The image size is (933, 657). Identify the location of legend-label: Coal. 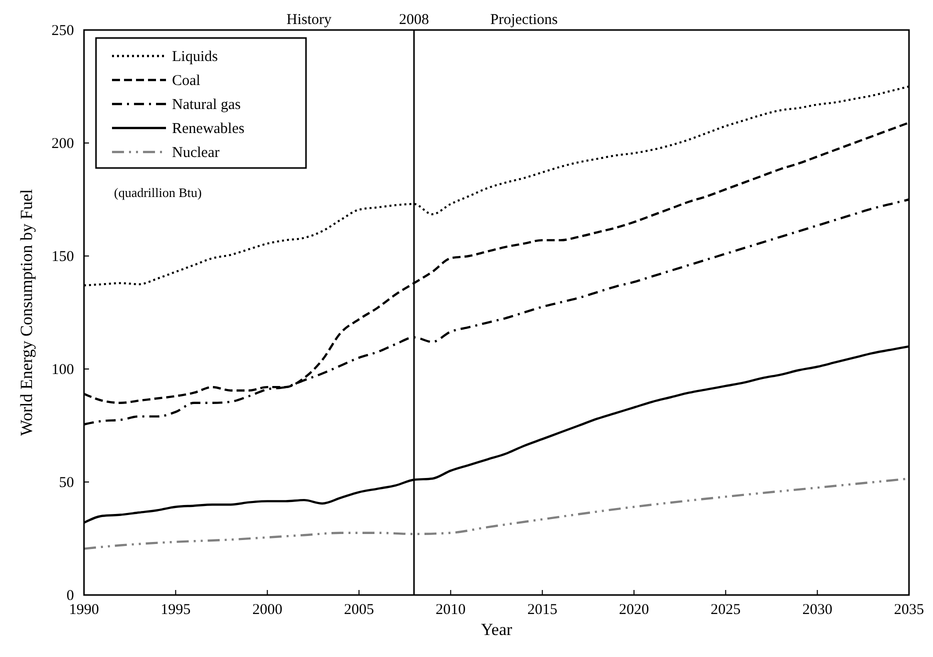
(186, 81).